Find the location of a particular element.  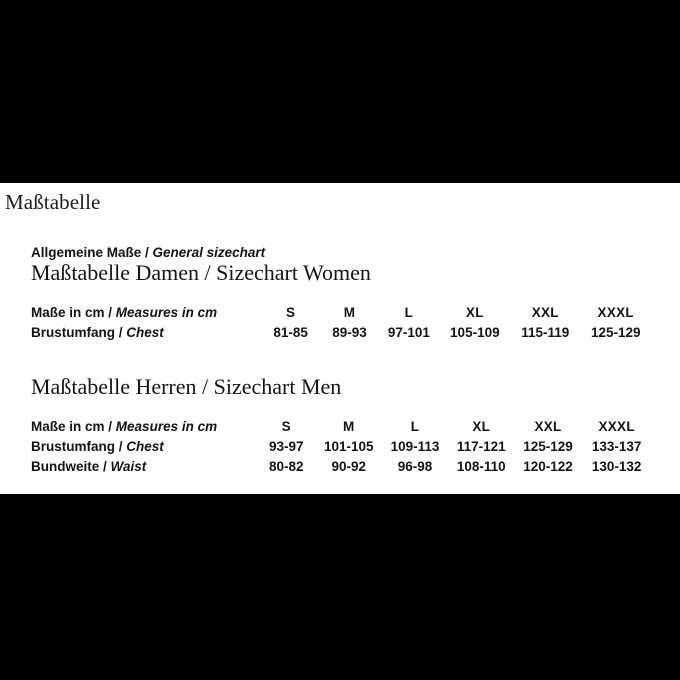

men-size-header-l: L is located at coordinates (415, 426).